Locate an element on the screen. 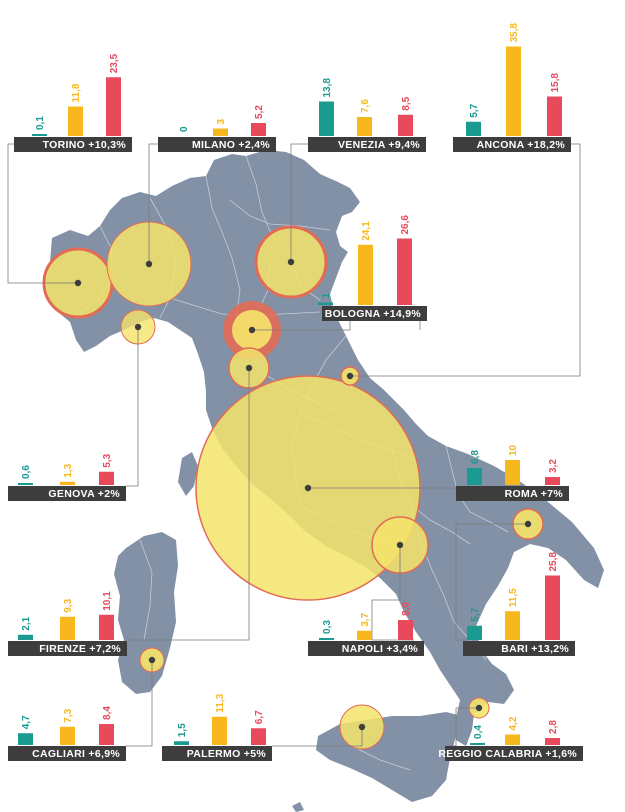 The image size is (625, 812). value-label-torino-0: 0,1 is located at coordinates (40, 123).